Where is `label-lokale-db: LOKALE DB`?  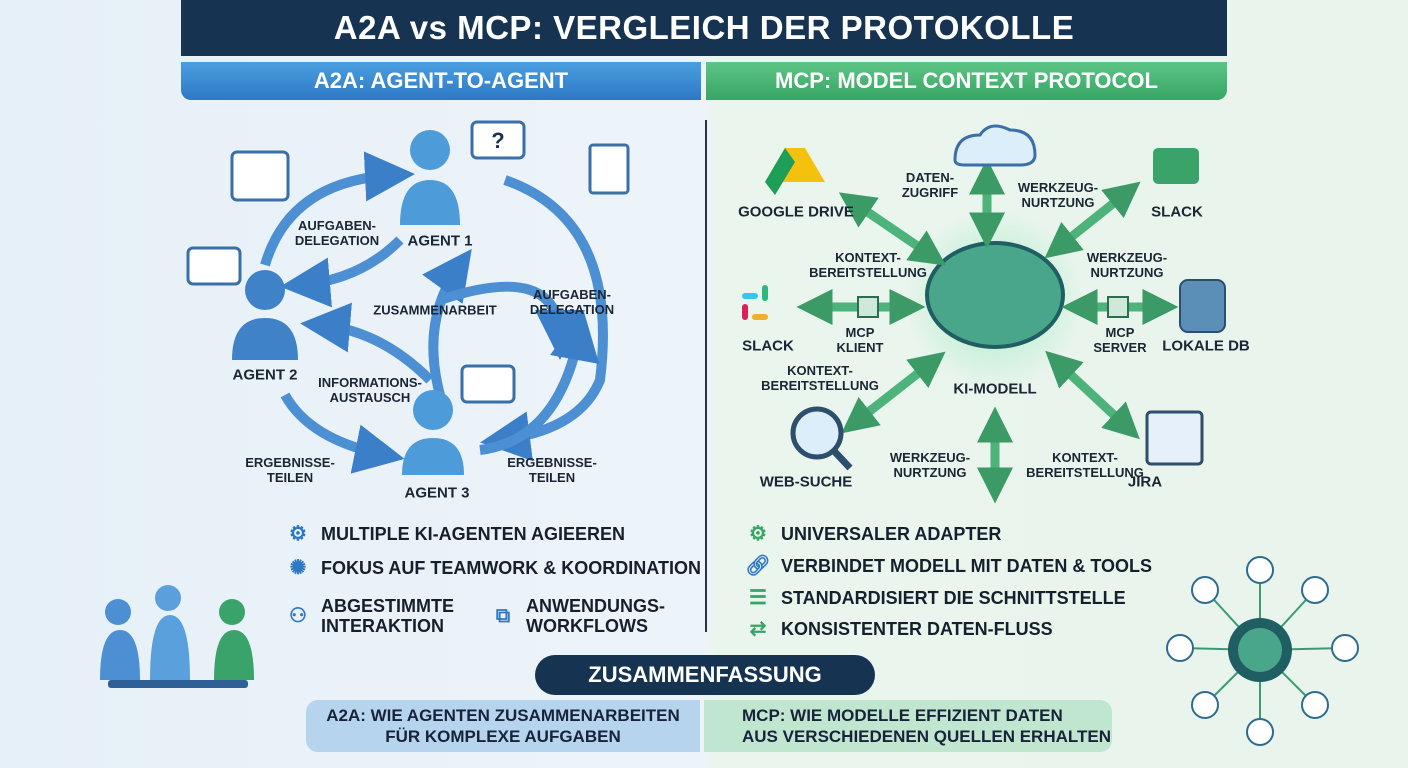 label-lokale-db: LOKALE DB is located at coordinates (1206, 346).